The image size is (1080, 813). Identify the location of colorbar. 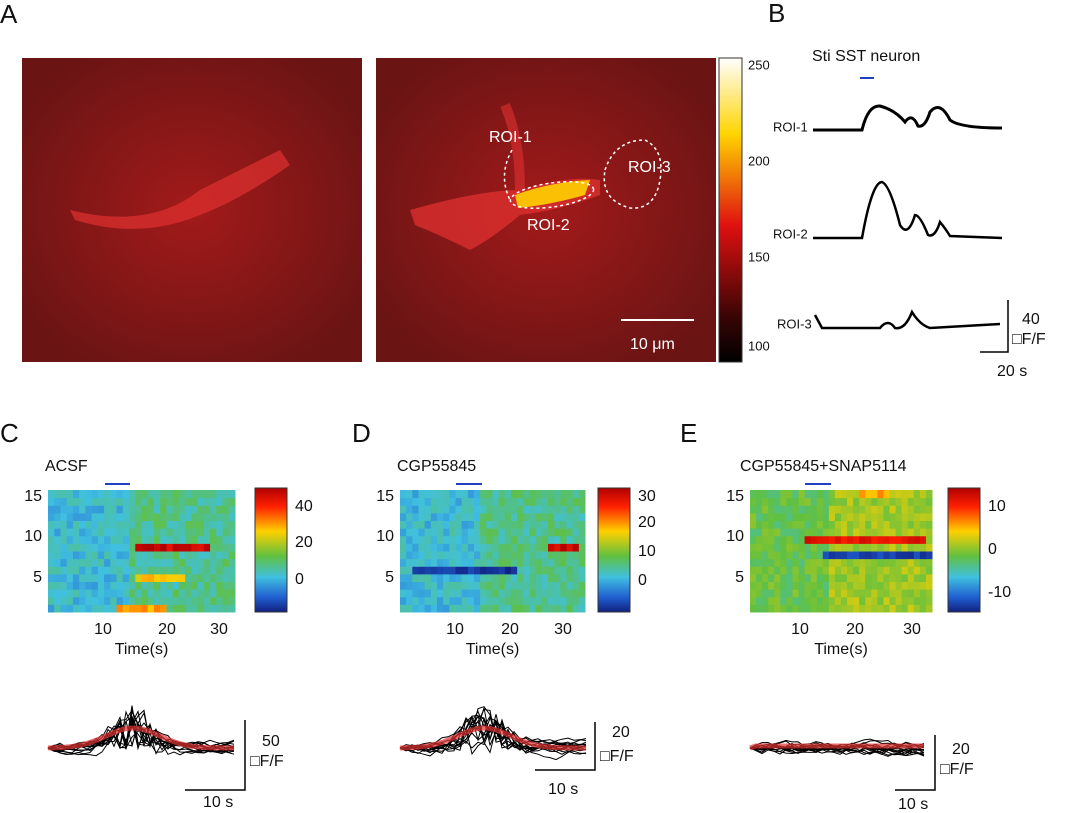
(614, 550).